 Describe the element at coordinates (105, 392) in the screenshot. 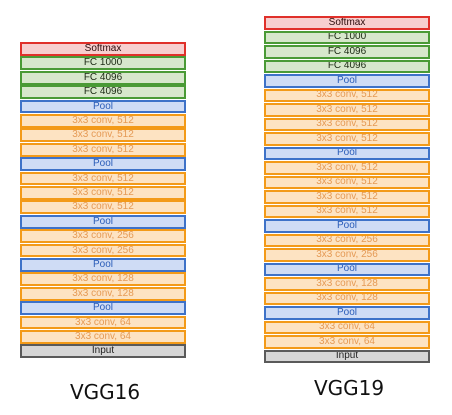

I see `vgg16-caption: VGG16` at that location.